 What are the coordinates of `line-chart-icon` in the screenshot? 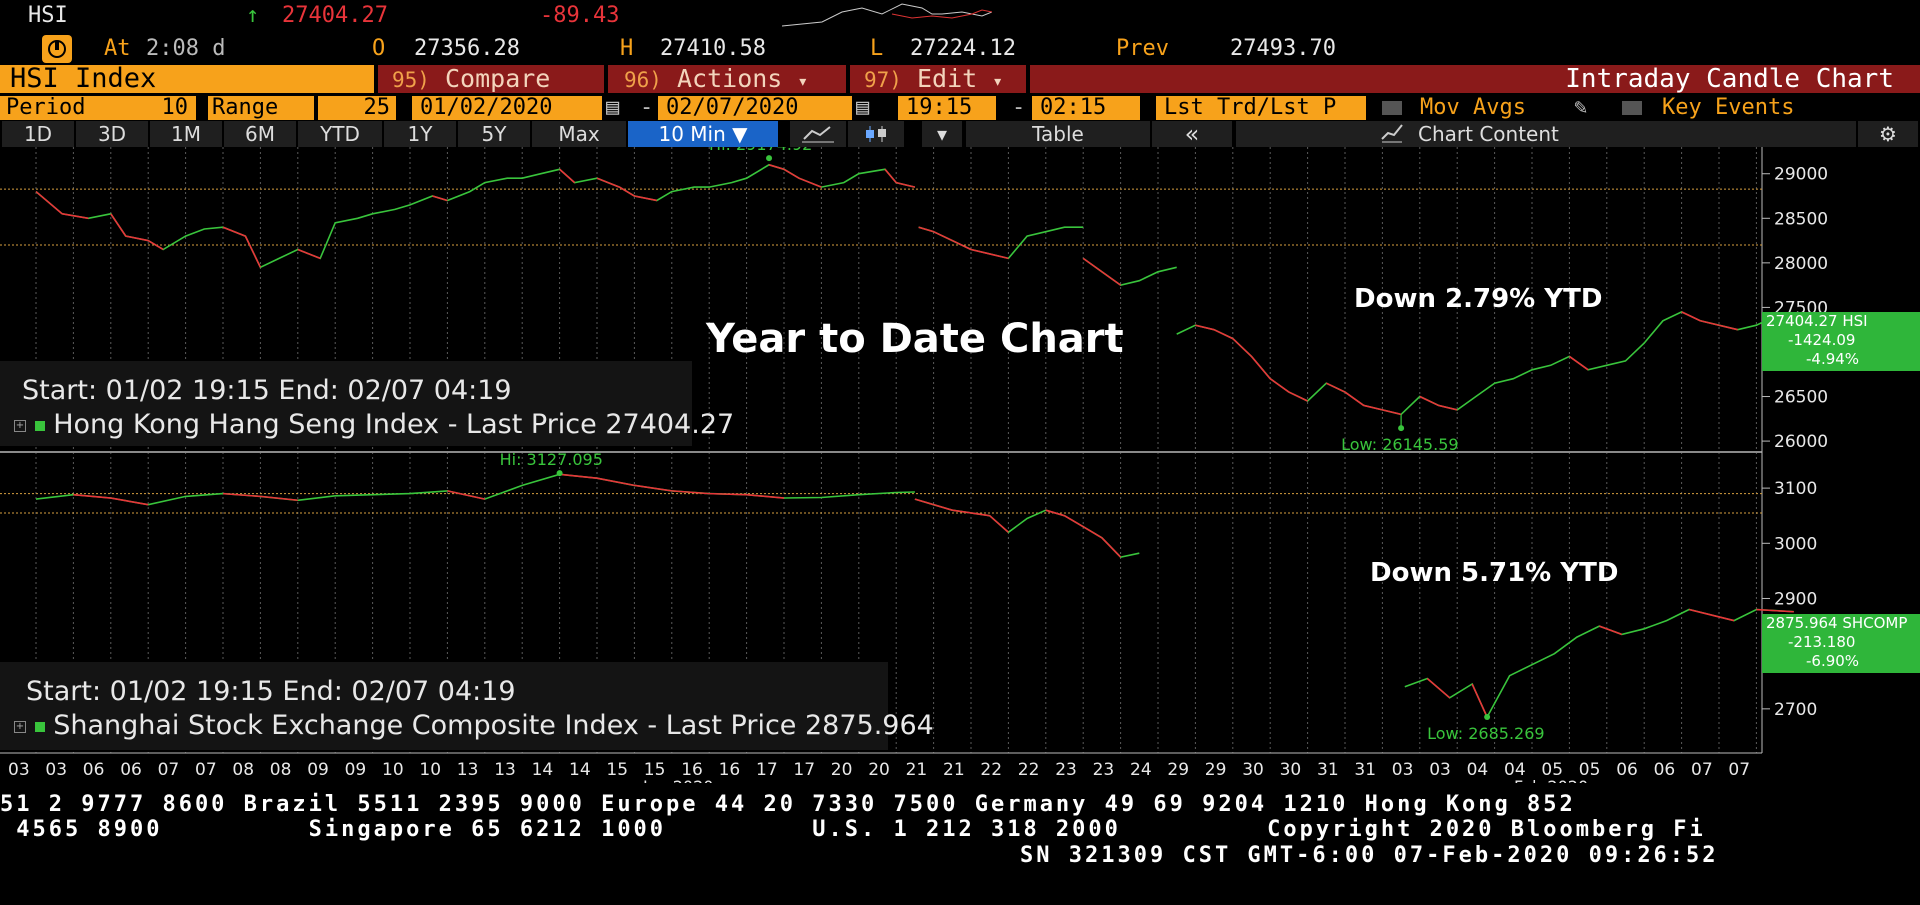 It's located at (818, 134).